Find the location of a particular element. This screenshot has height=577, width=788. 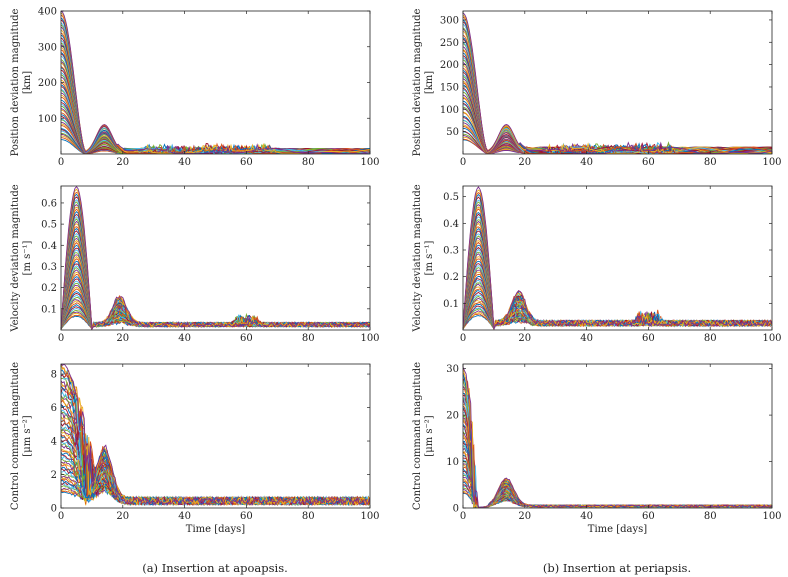

caption-a: (a) Insertion at apoapsis. is located at coordinates (215, 568).